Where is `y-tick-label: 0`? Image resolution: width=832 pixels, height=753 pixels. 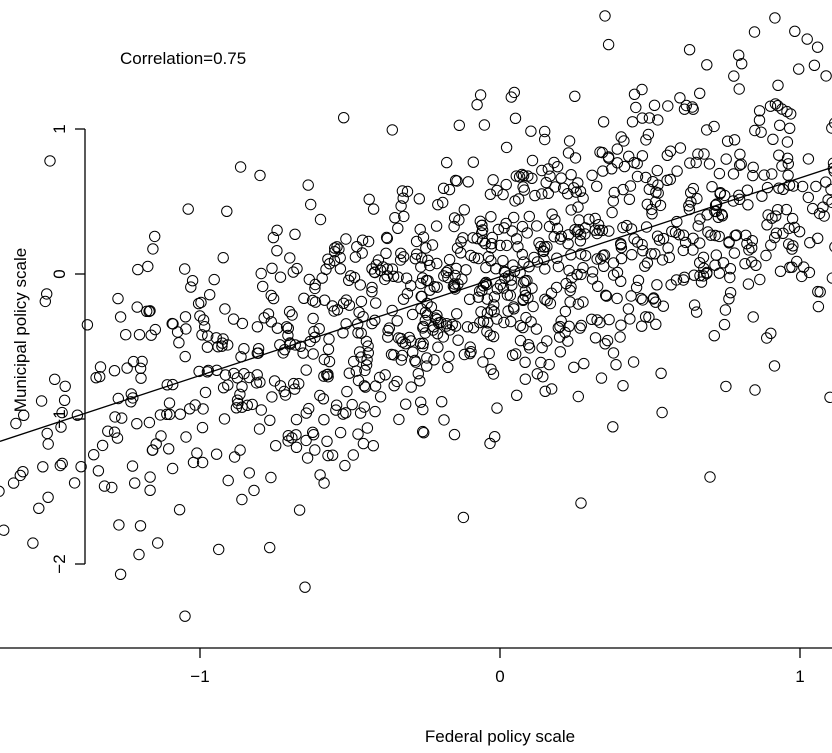
y-tick-label: 0 is located at coordinates (59, 273).